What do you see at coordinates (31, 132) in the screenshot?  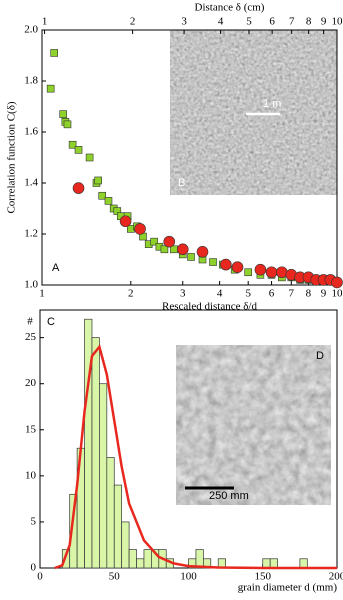 I see `y-tick-label: 1.6` at bounding box center [31, 132].